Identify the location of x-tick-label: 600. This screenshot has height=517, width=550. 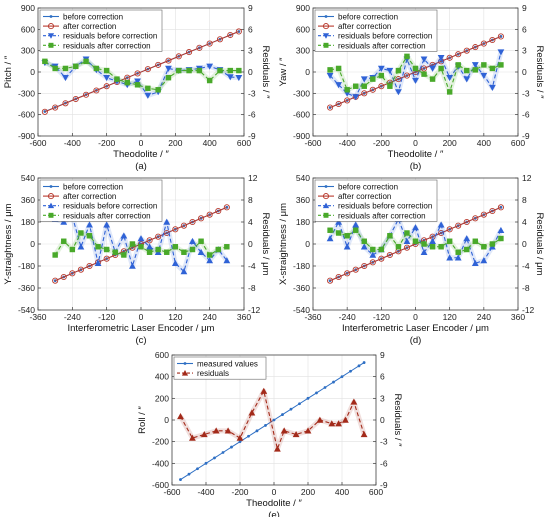
(244, 143).